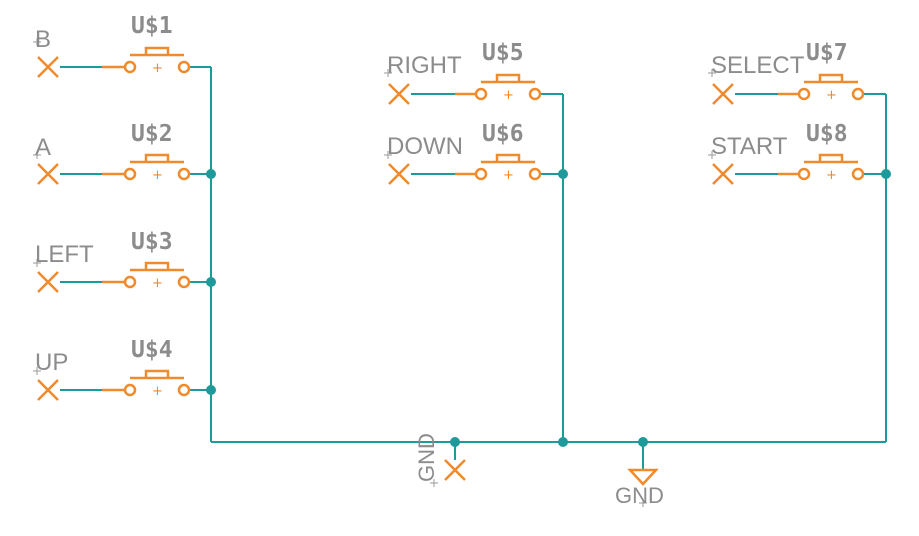 The height and width of the screenshot is (536, 919). Describe the element at coordinates (503, 134) in the screenshot. I see `part-name-u6: U$6` at that location.